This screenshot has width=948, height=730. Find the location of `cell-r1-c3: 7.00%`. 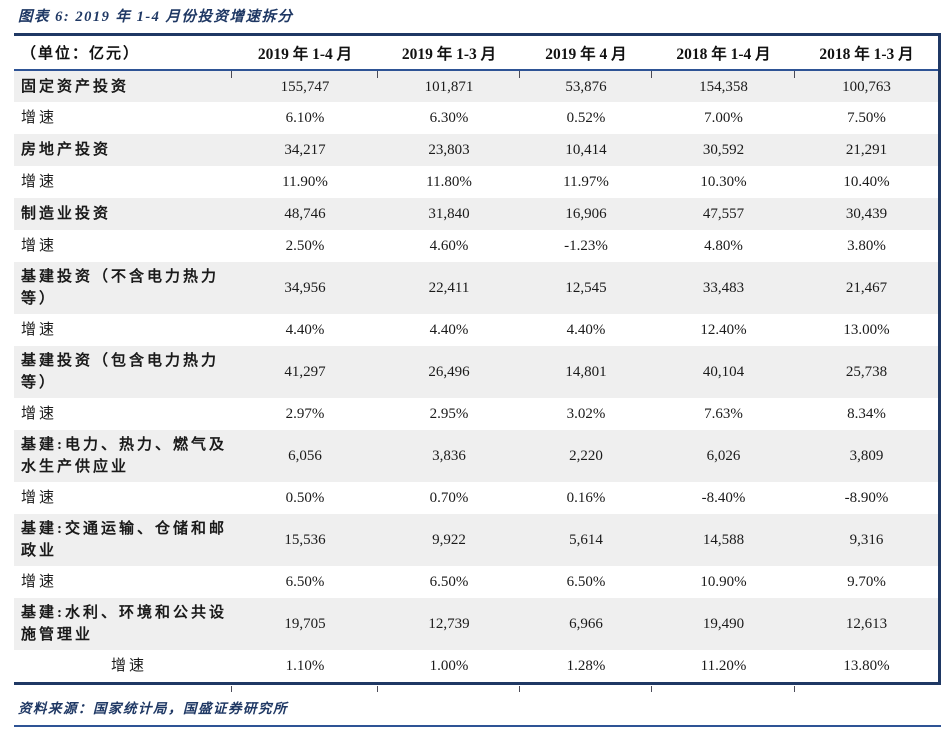

cell-r1-c3: 7.00% is located at coordinates (723, 118).